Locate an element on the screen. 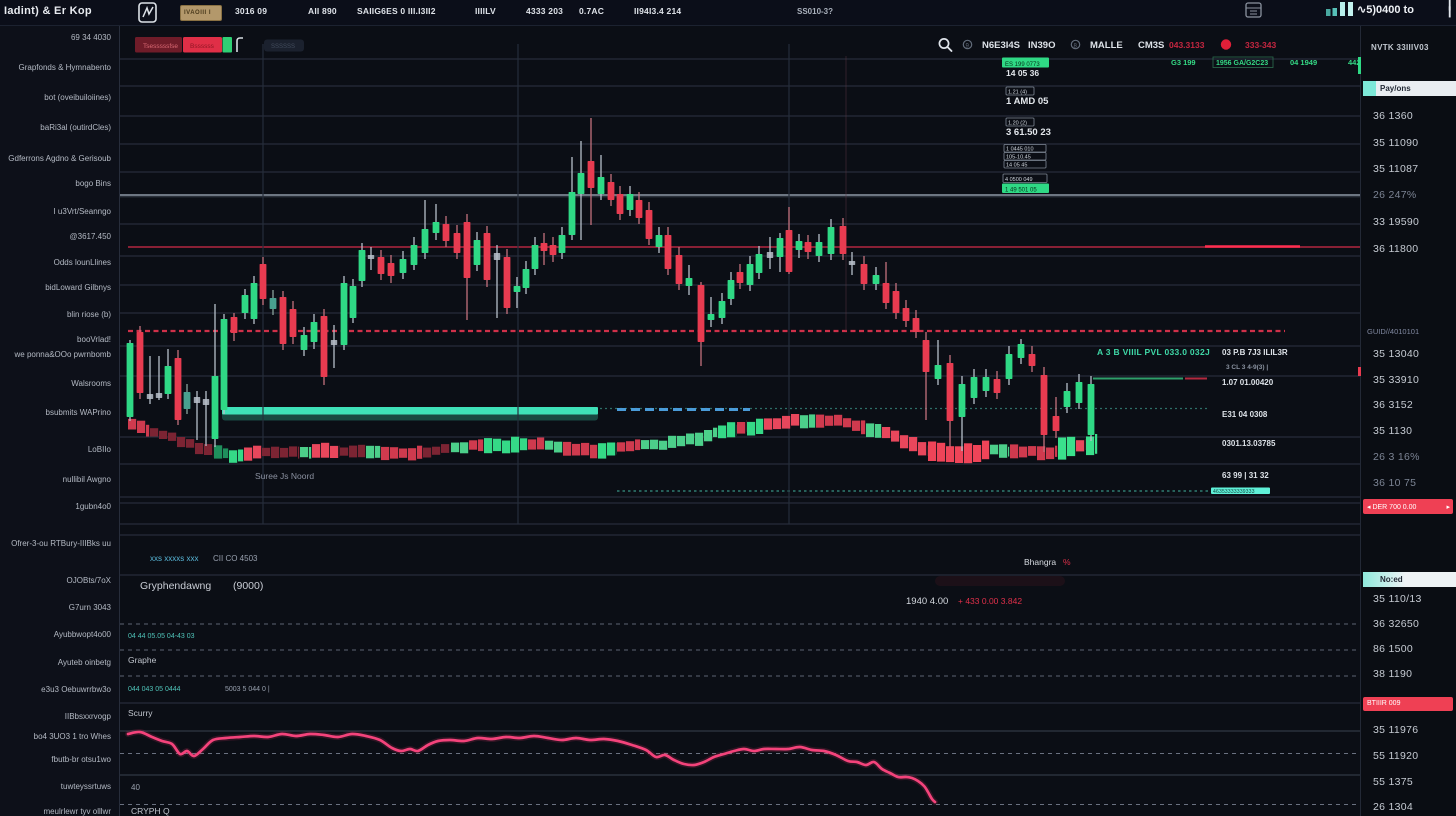  svg-text: A 3 B VIIIL PVL 033.0 032J is located at coordinates (1153, 352).